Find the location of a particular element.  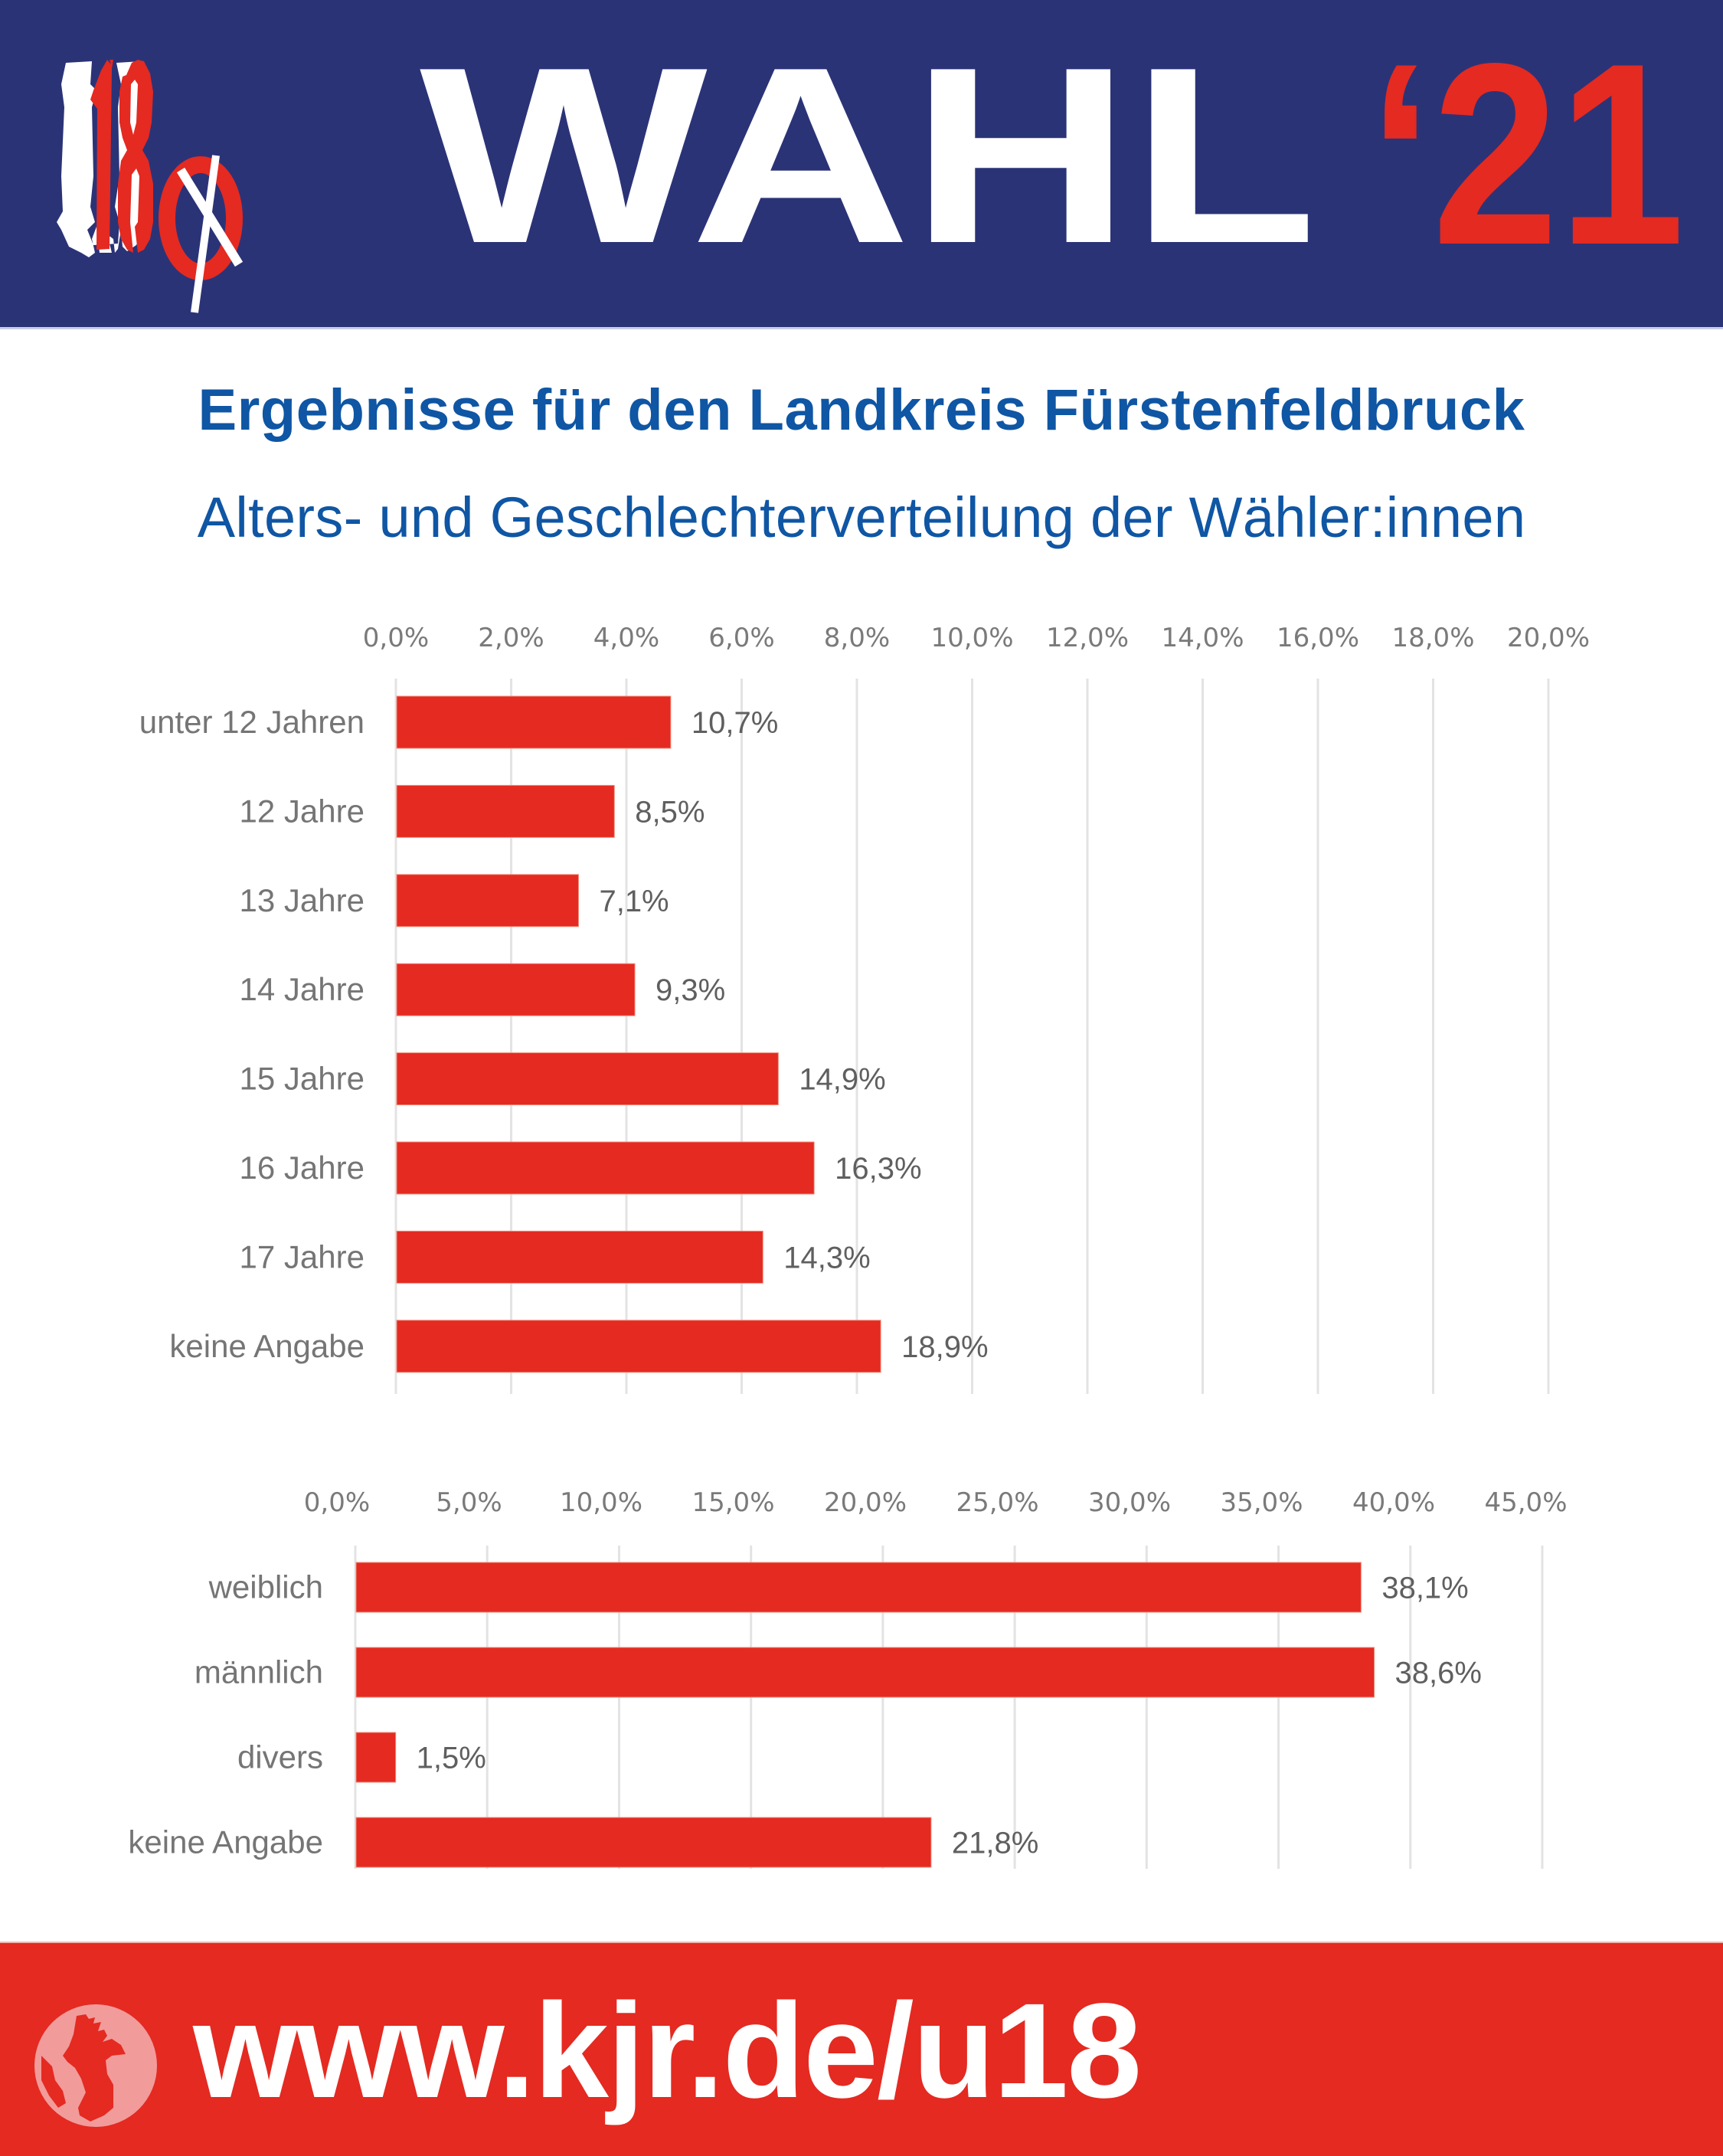

axis-tick-label: 40,0% is located at coordinates (1393, 1503).